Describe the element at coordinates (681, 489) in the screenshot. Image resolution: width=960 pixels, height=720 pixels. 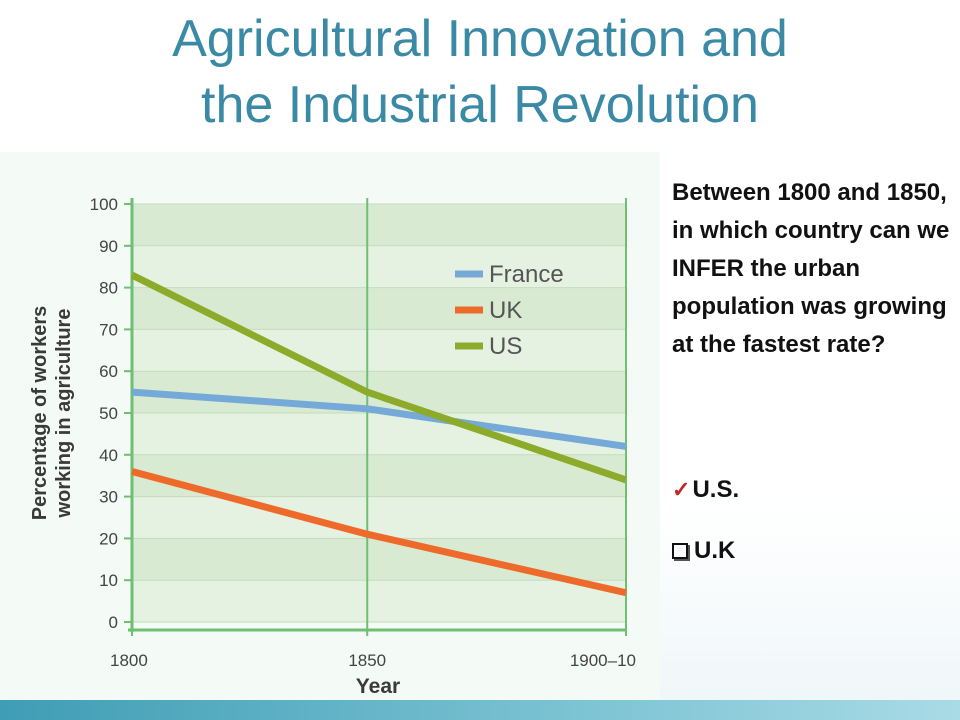
I see `check-icon: ✓` at that location.